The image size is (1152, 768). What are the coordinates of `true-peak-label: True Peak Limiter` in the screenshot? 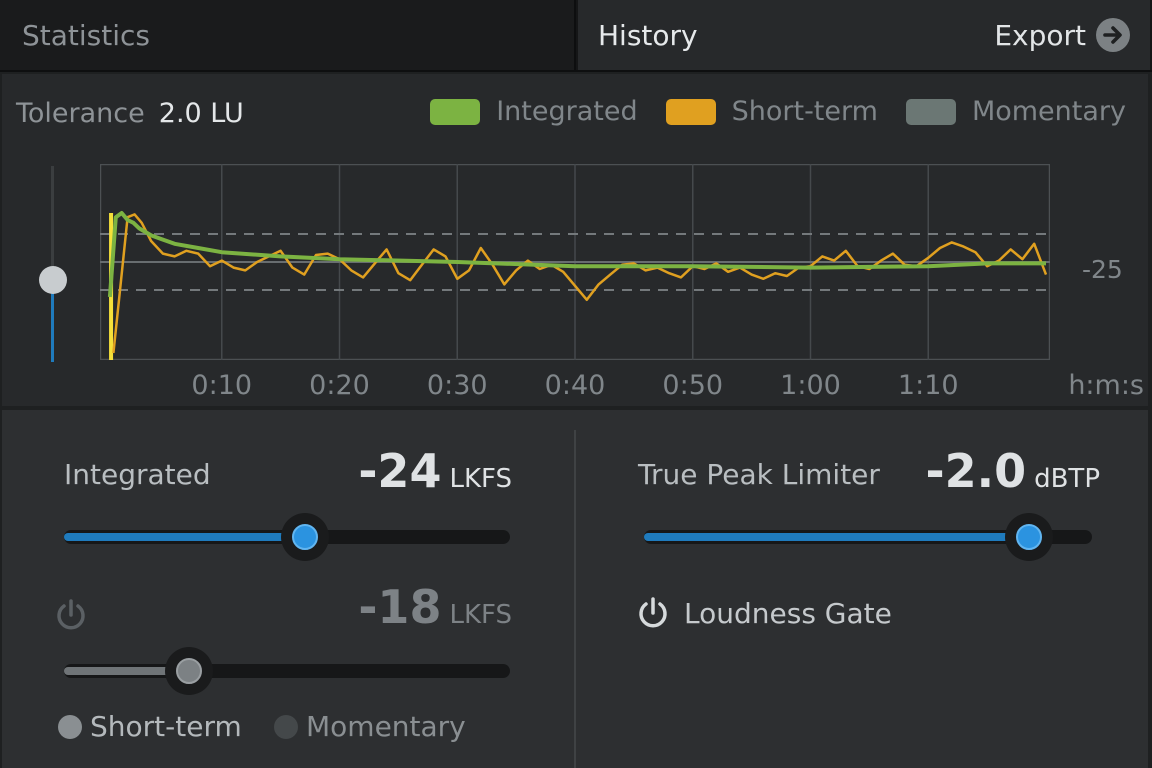 It's located at (759, 474).